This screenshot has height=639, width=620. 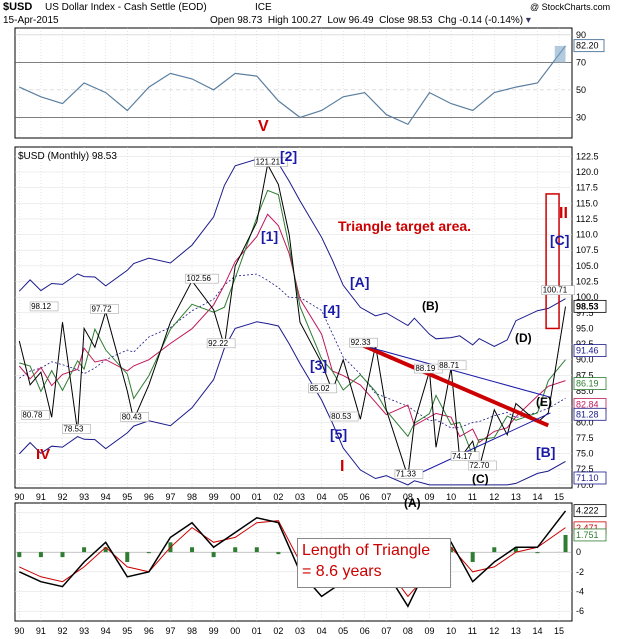 I want to click on x-tick-label-bottom: 02, so click(x=278, y=631).